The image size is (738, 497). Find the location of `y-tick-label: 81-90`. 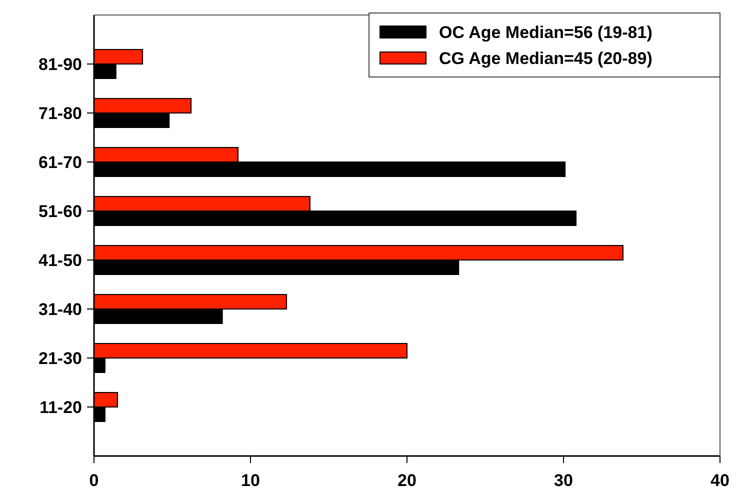

y-tick-label: 81-90 is located at coordinates (60, 64).